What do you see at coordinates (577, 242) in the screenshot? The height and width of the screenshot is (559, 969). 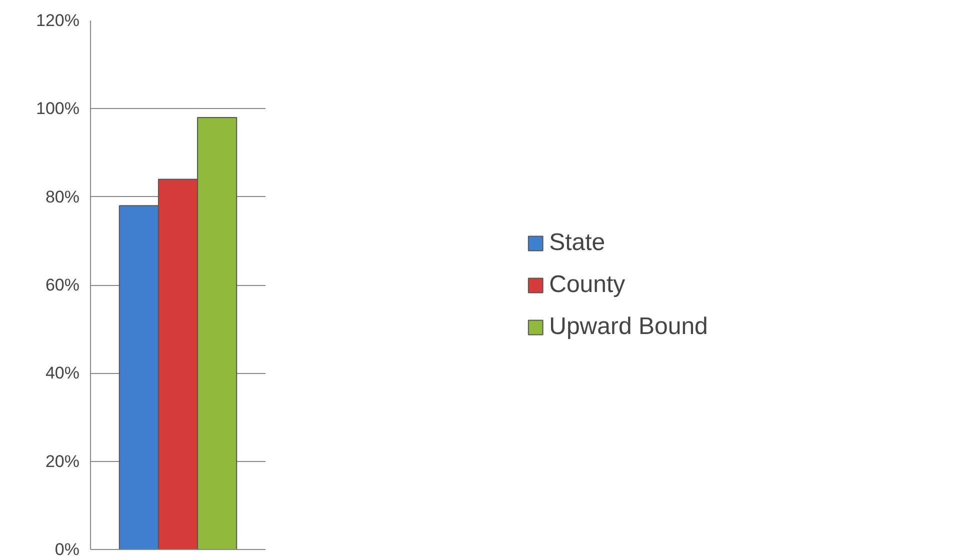 I see `legend-label: State` at bounding box center [577, 242].